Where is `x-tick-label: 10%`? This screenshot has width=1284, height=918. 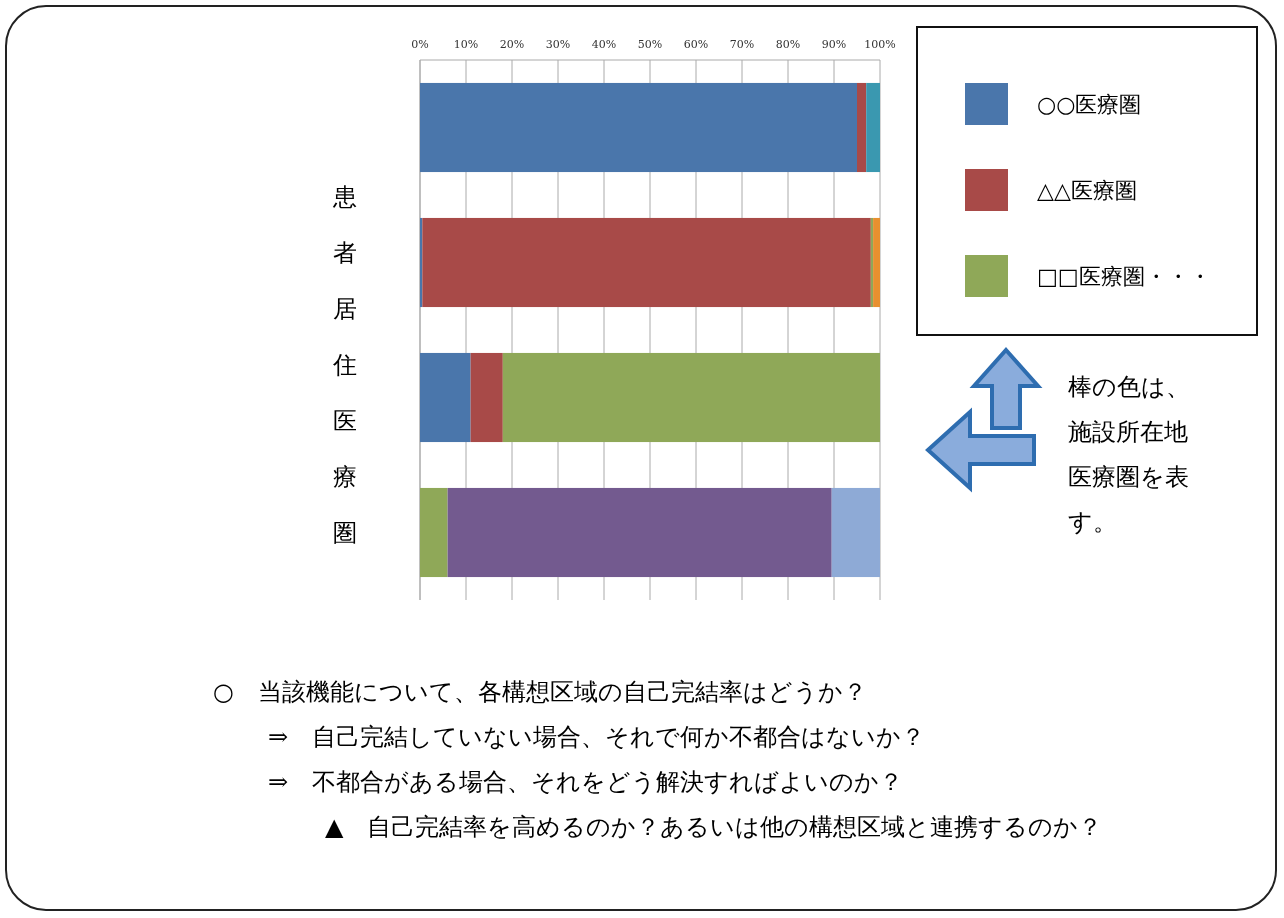
x-tick-label: 10% is located at coordinates (466, 44).